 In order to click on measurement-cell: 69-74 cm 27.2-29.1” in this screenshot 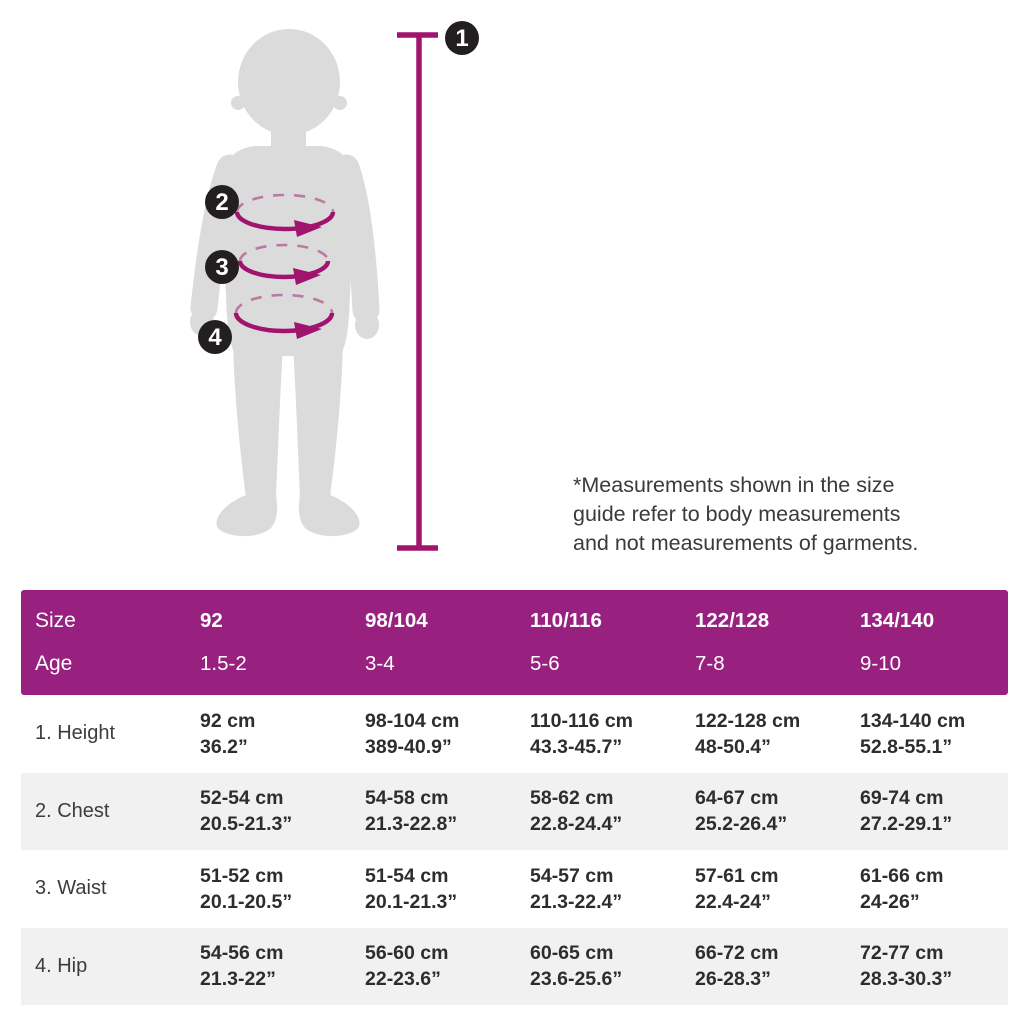, I will do `click(934, 811)`.